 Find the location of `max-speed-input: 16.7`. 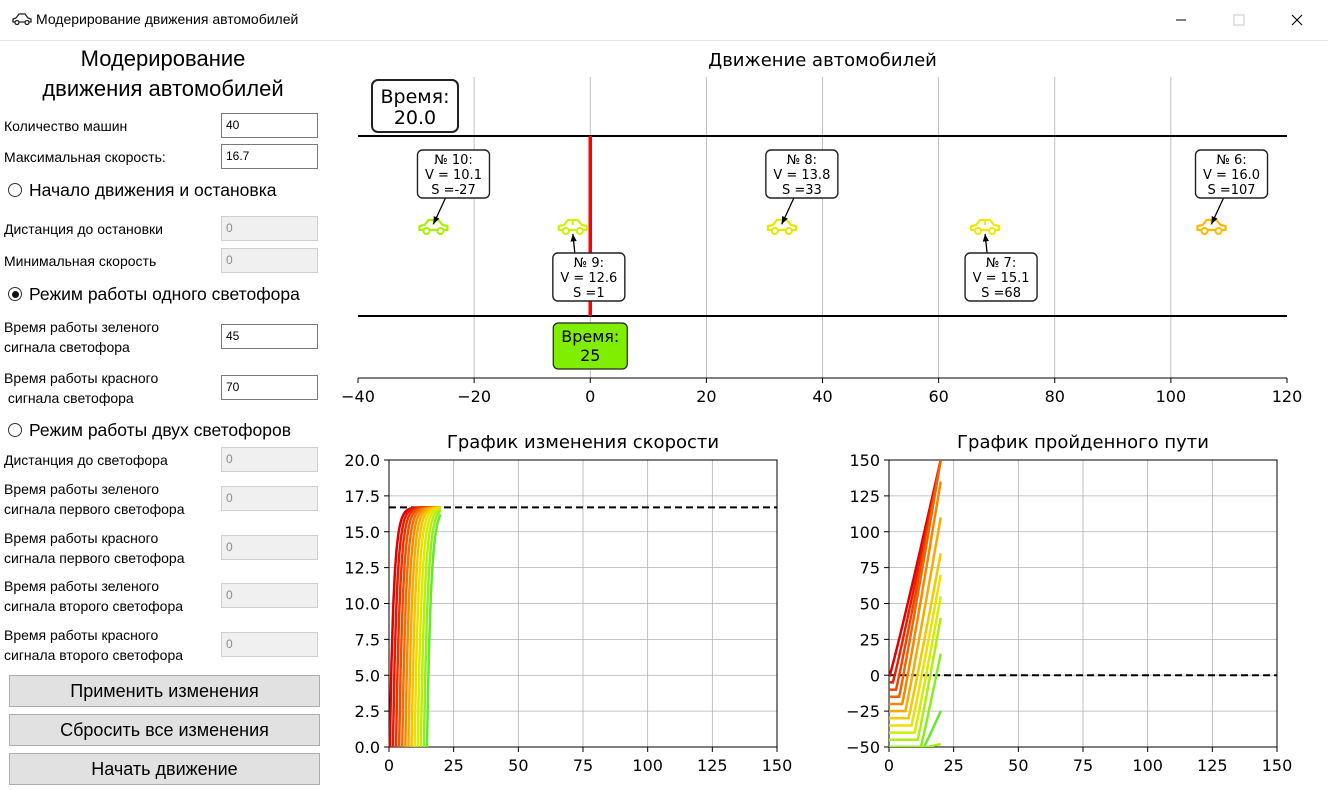

max-speed-input: 16.7 is located at coordinates (269, 156).